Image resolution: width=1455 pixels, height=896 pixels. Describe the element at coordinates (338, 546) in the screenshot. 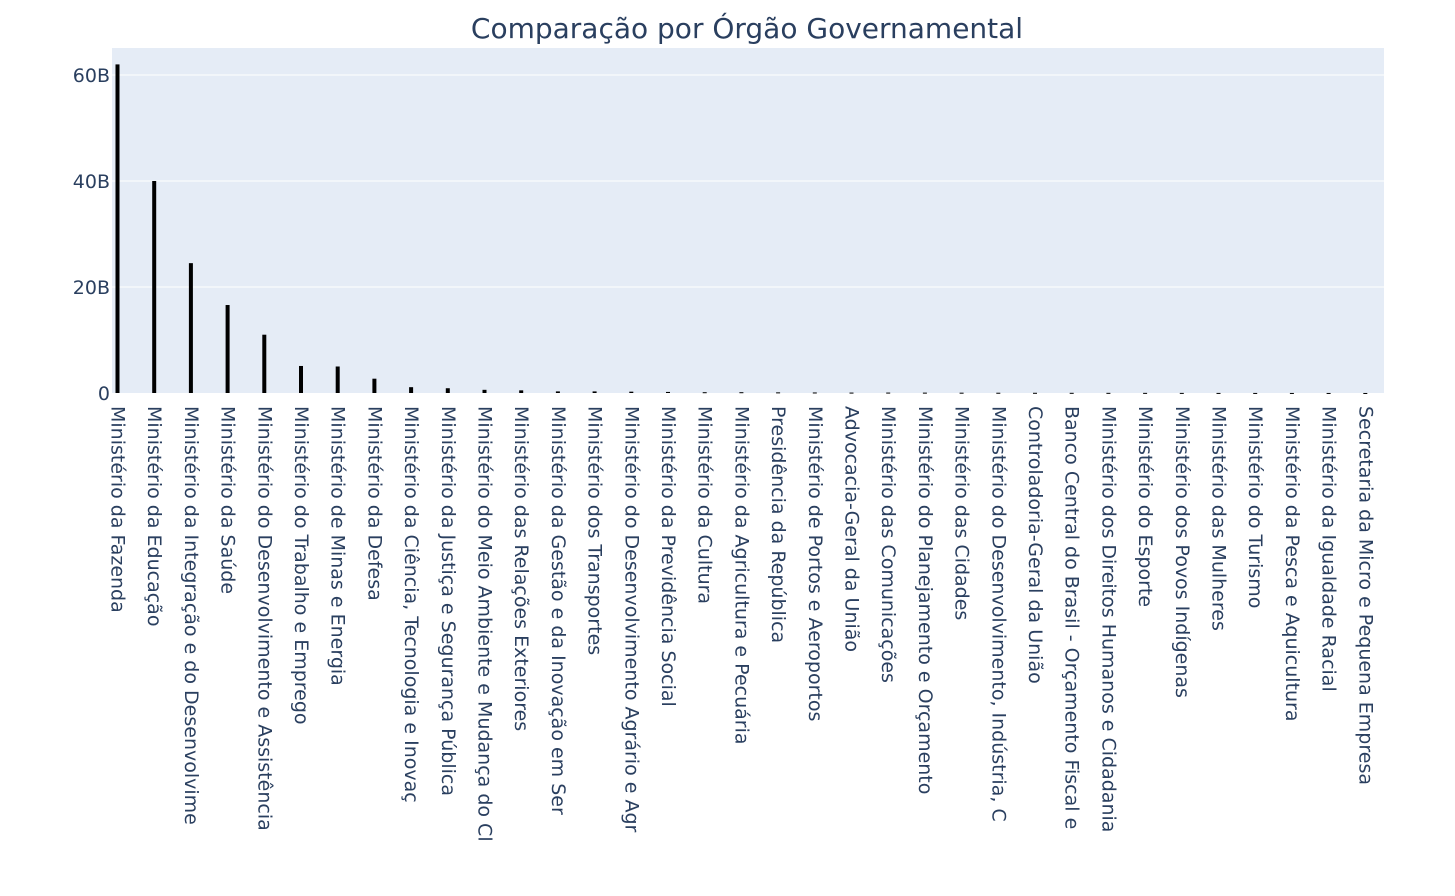

I see `x-tick-label: Ministério de Minas e Energia` at that location.